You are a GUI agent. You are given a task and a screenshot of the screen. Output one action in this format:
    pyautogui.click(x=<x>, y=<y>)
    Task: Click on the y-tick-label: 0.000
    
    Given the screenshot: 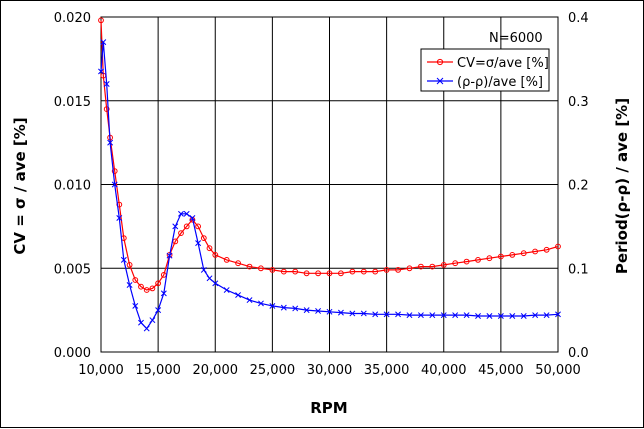 What is the action you would take?
    pyautogui.click(x=72, y=353)
    